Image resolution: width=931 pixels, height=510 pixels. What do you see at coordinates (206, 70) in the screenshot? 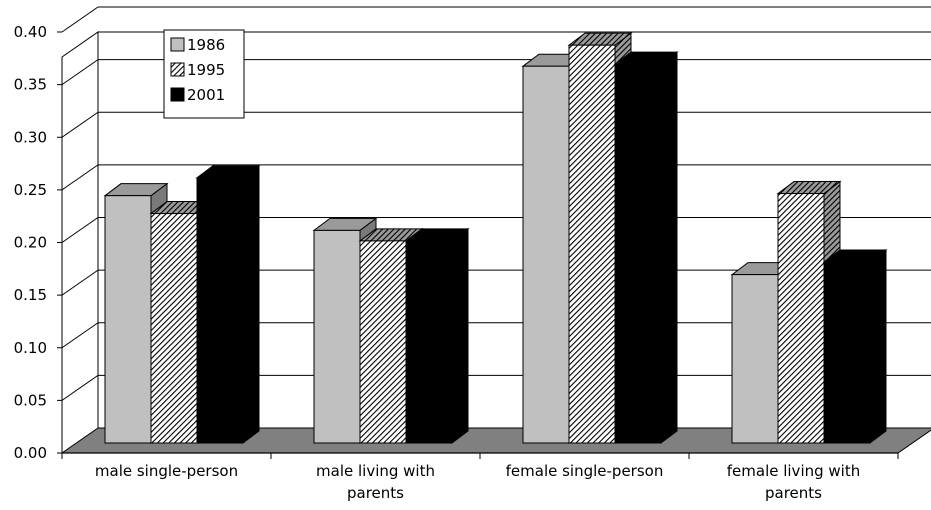
I see `legend-label: 1995` at bounding box center [206, 70].